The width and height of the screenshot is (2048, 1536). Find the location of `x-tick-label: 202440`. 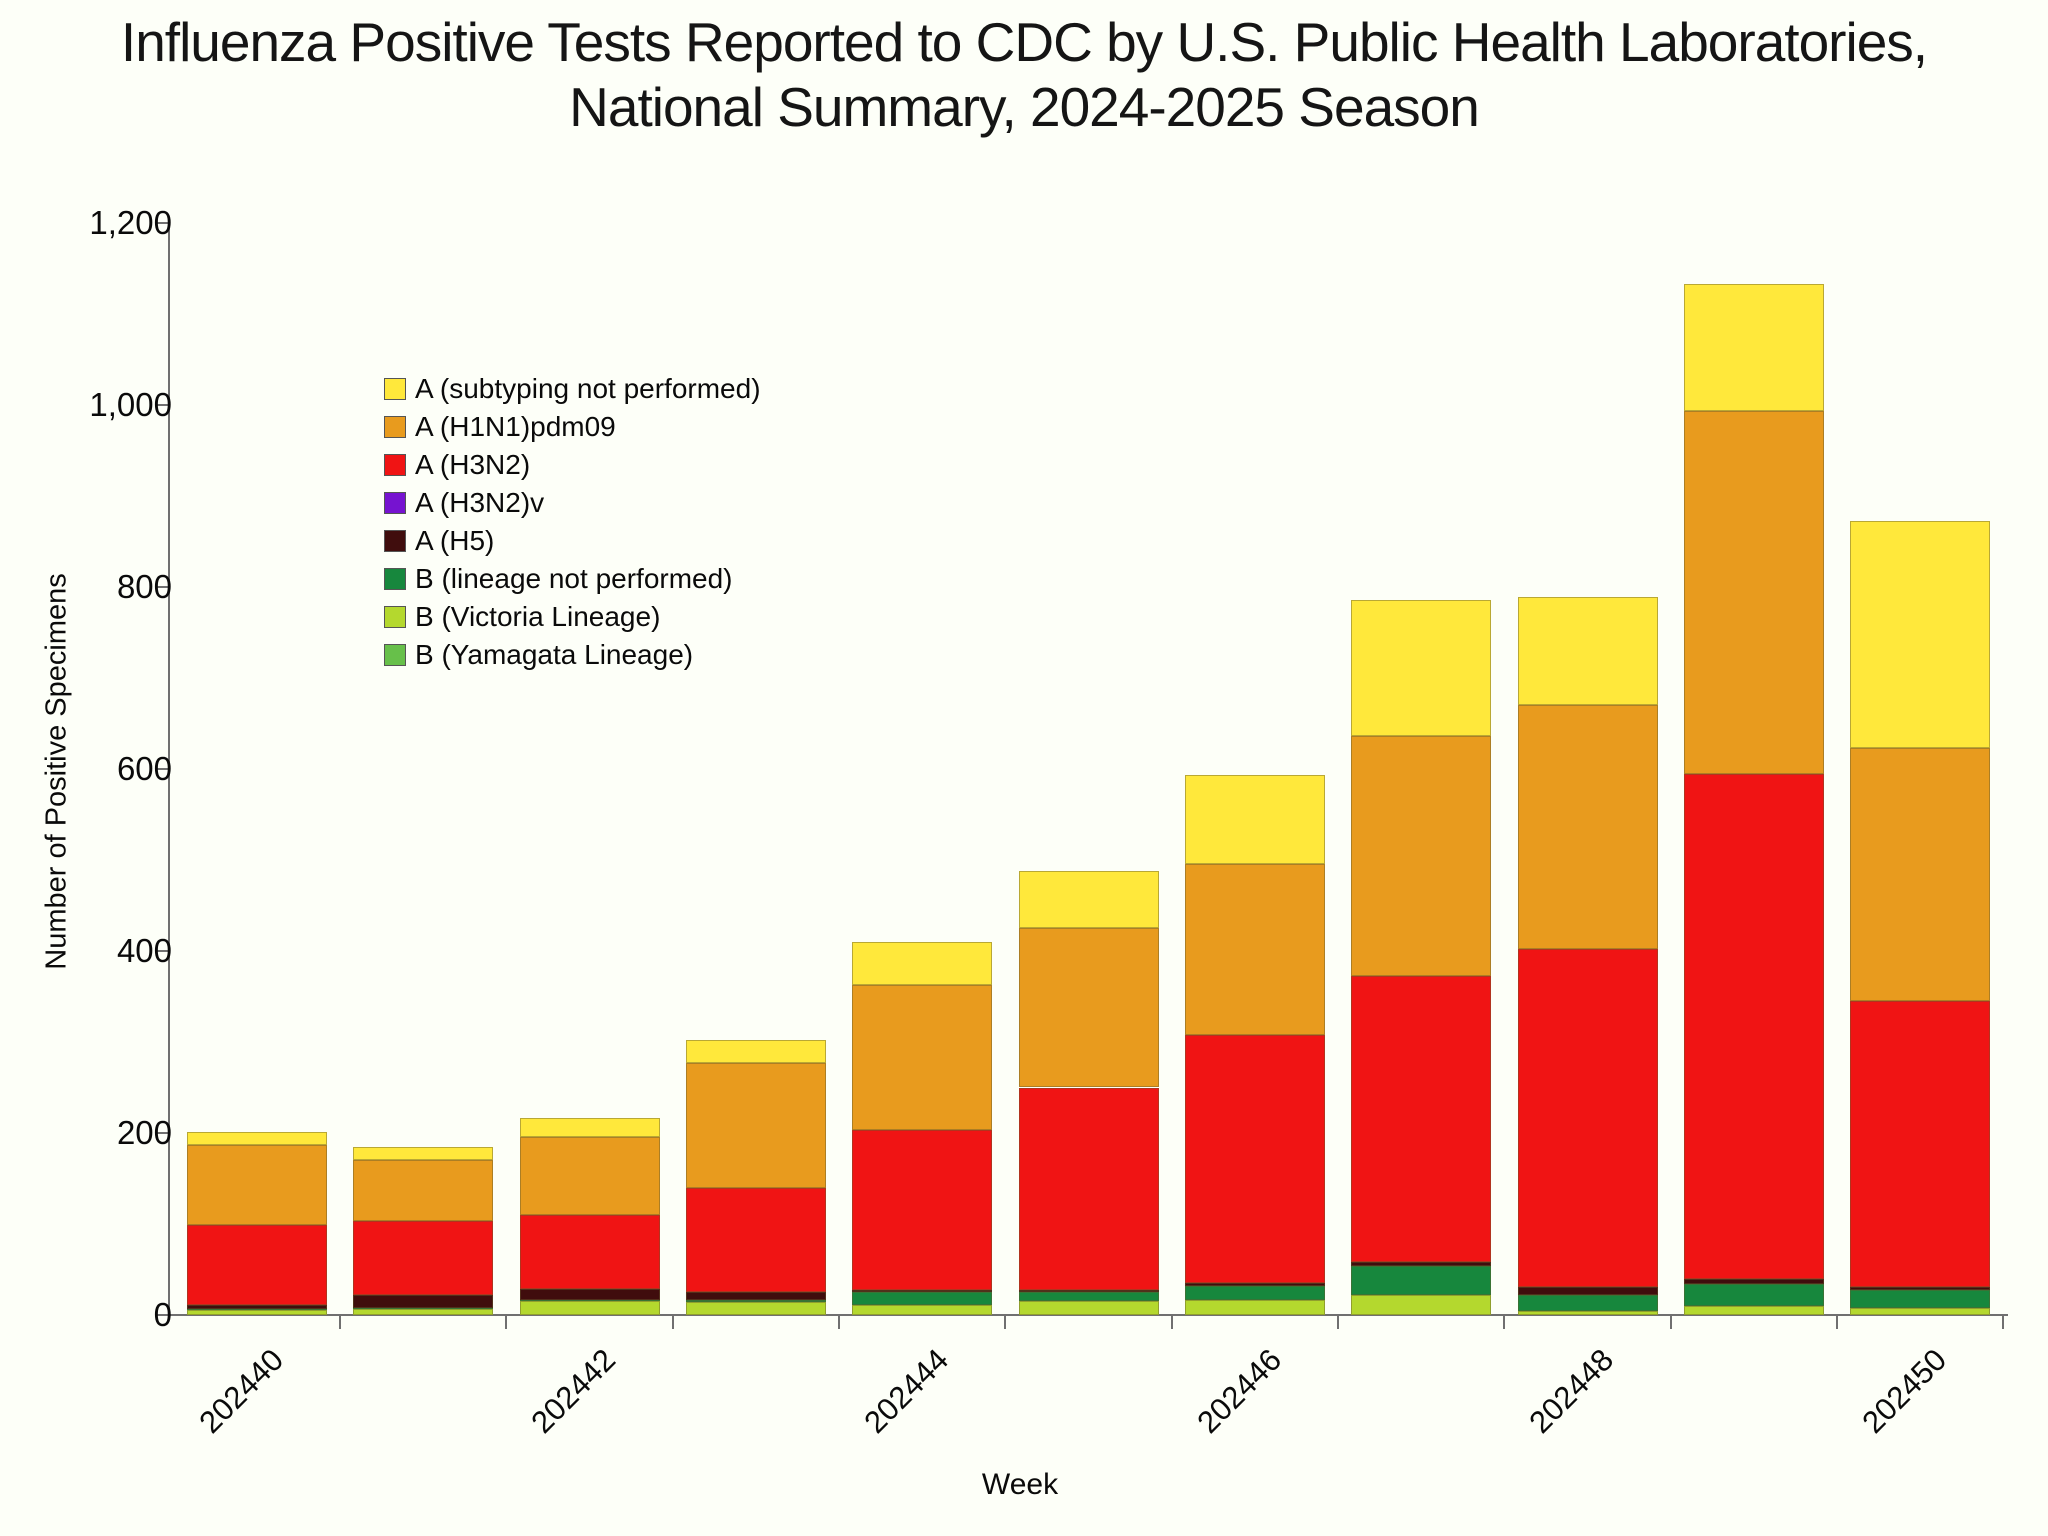

x-tick-label: 202440 is located at coordinates (240, 1391).